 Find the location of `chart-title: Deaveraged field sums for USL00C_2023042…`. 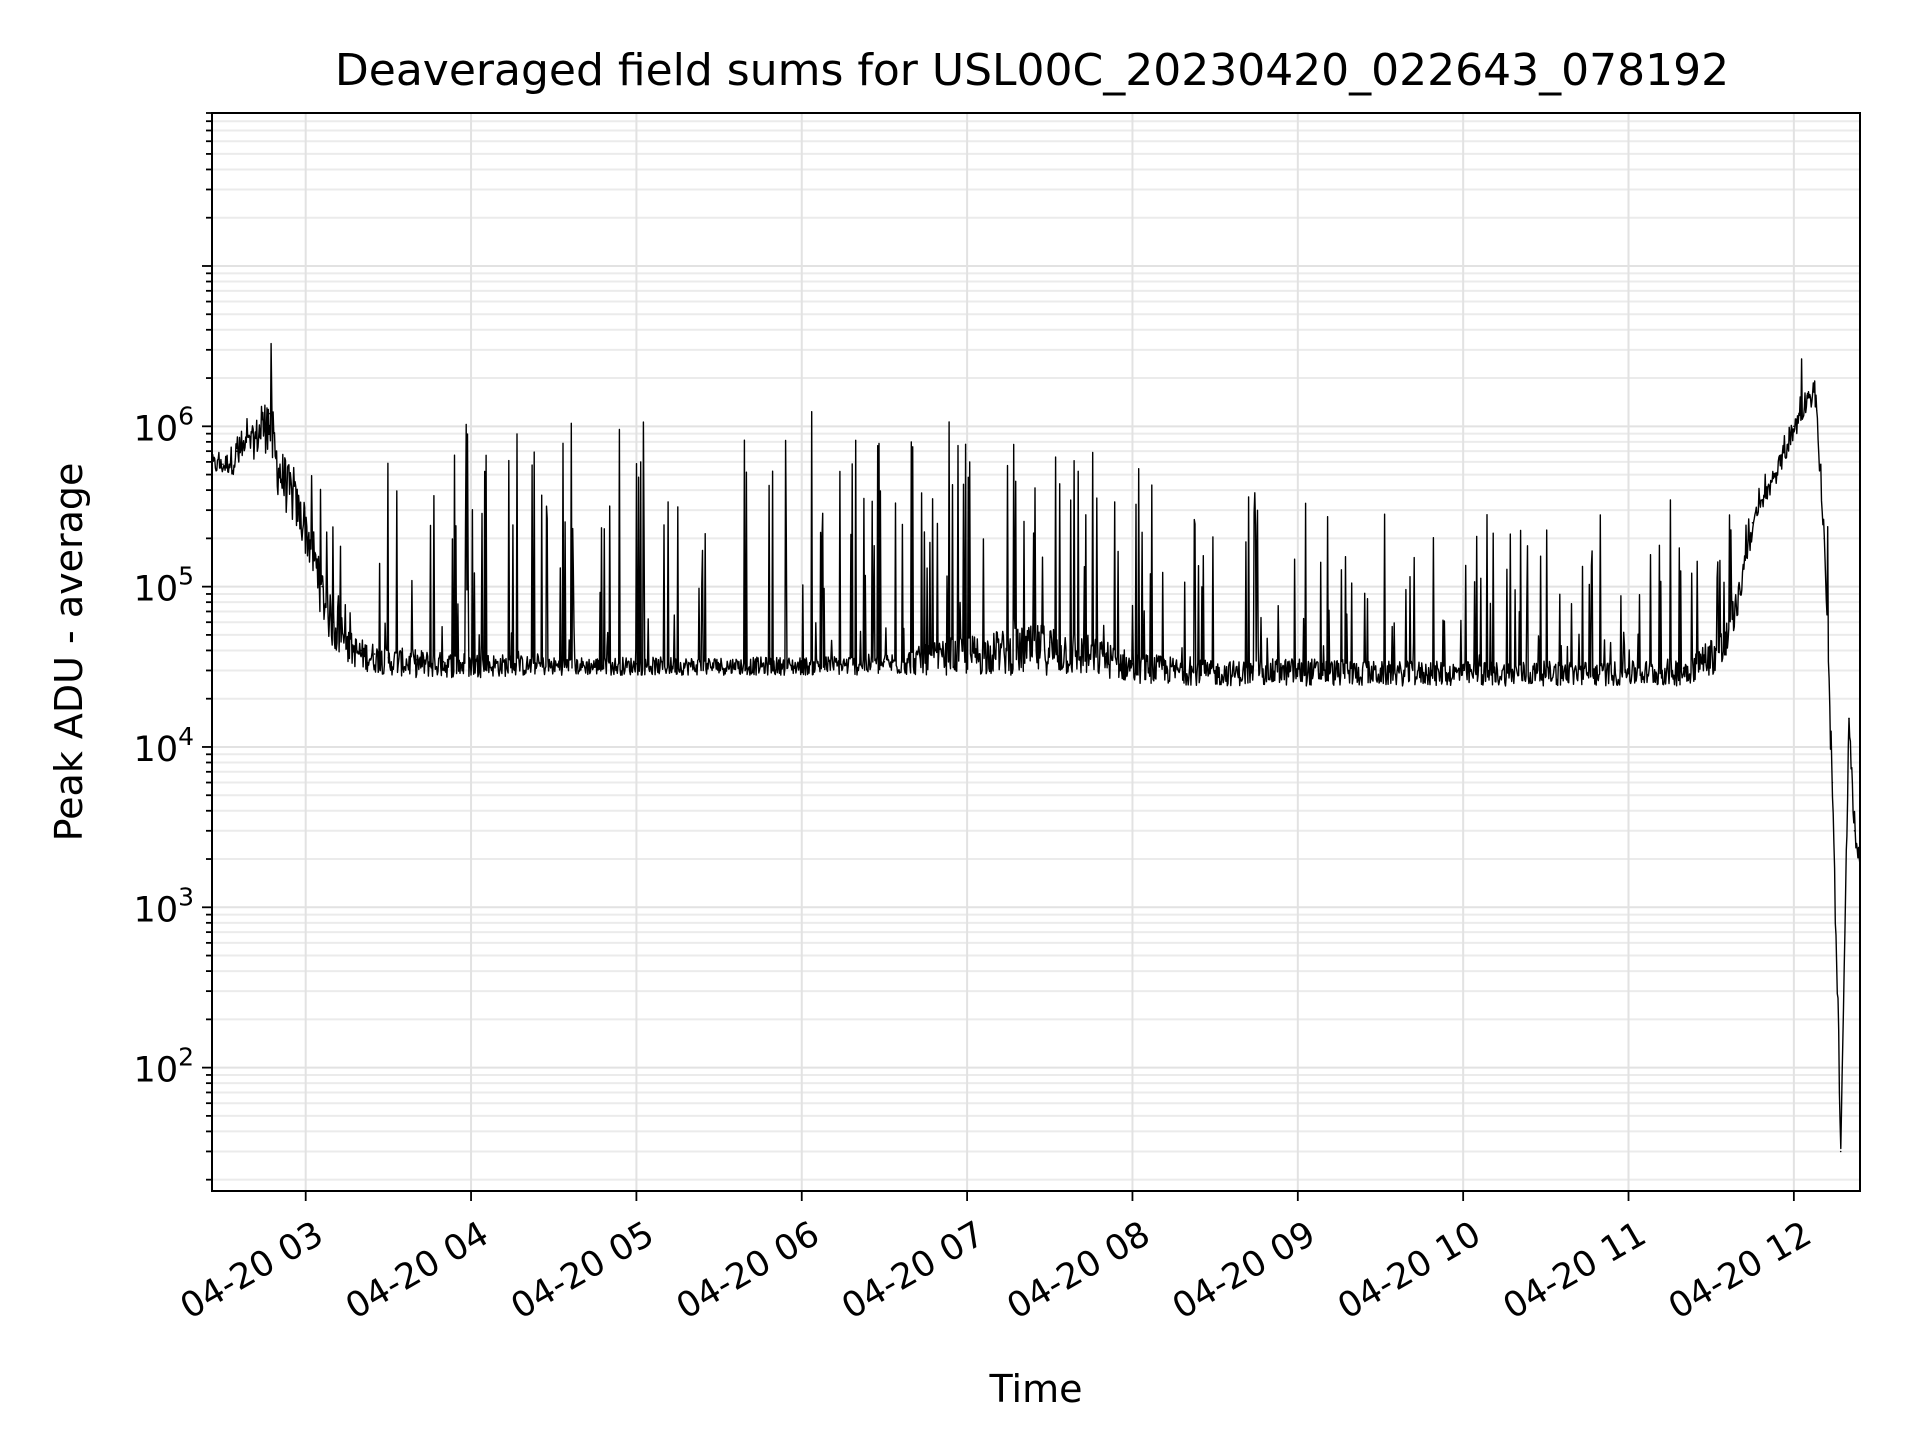

chart-title: Deaveraged field sums for USL00C_2023042… is located at coordinates (1032, 70).